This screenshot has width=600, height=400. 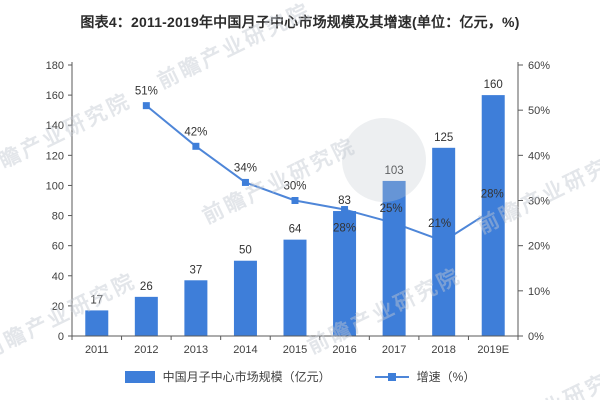 I want to click on bar-value-label: 103, so click(x=394, y=171).